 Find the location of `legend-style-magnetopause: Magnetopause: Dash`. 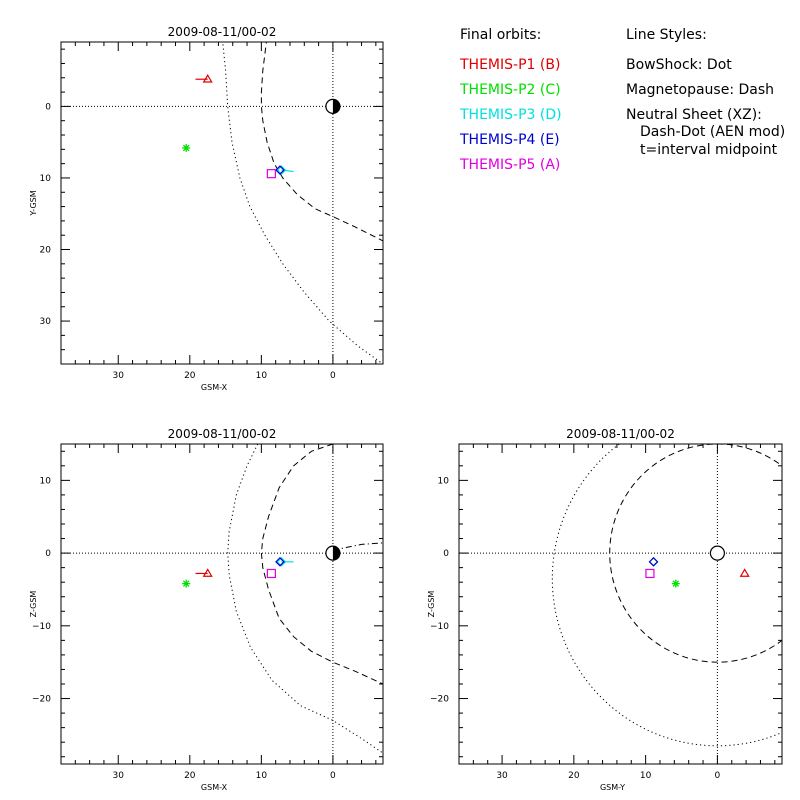

legend-style-magnetopause: Magnetopause: Dash is located at coordinates (700, 90).